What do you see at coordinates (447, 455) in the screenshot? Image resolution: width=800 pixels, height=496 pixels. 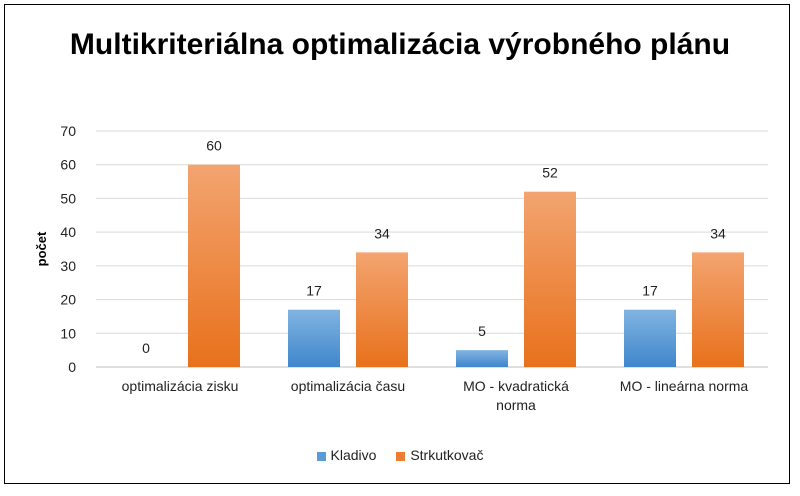 I see `legend-label-series-2: Strkutkovač` at bounding box center [447, 455].